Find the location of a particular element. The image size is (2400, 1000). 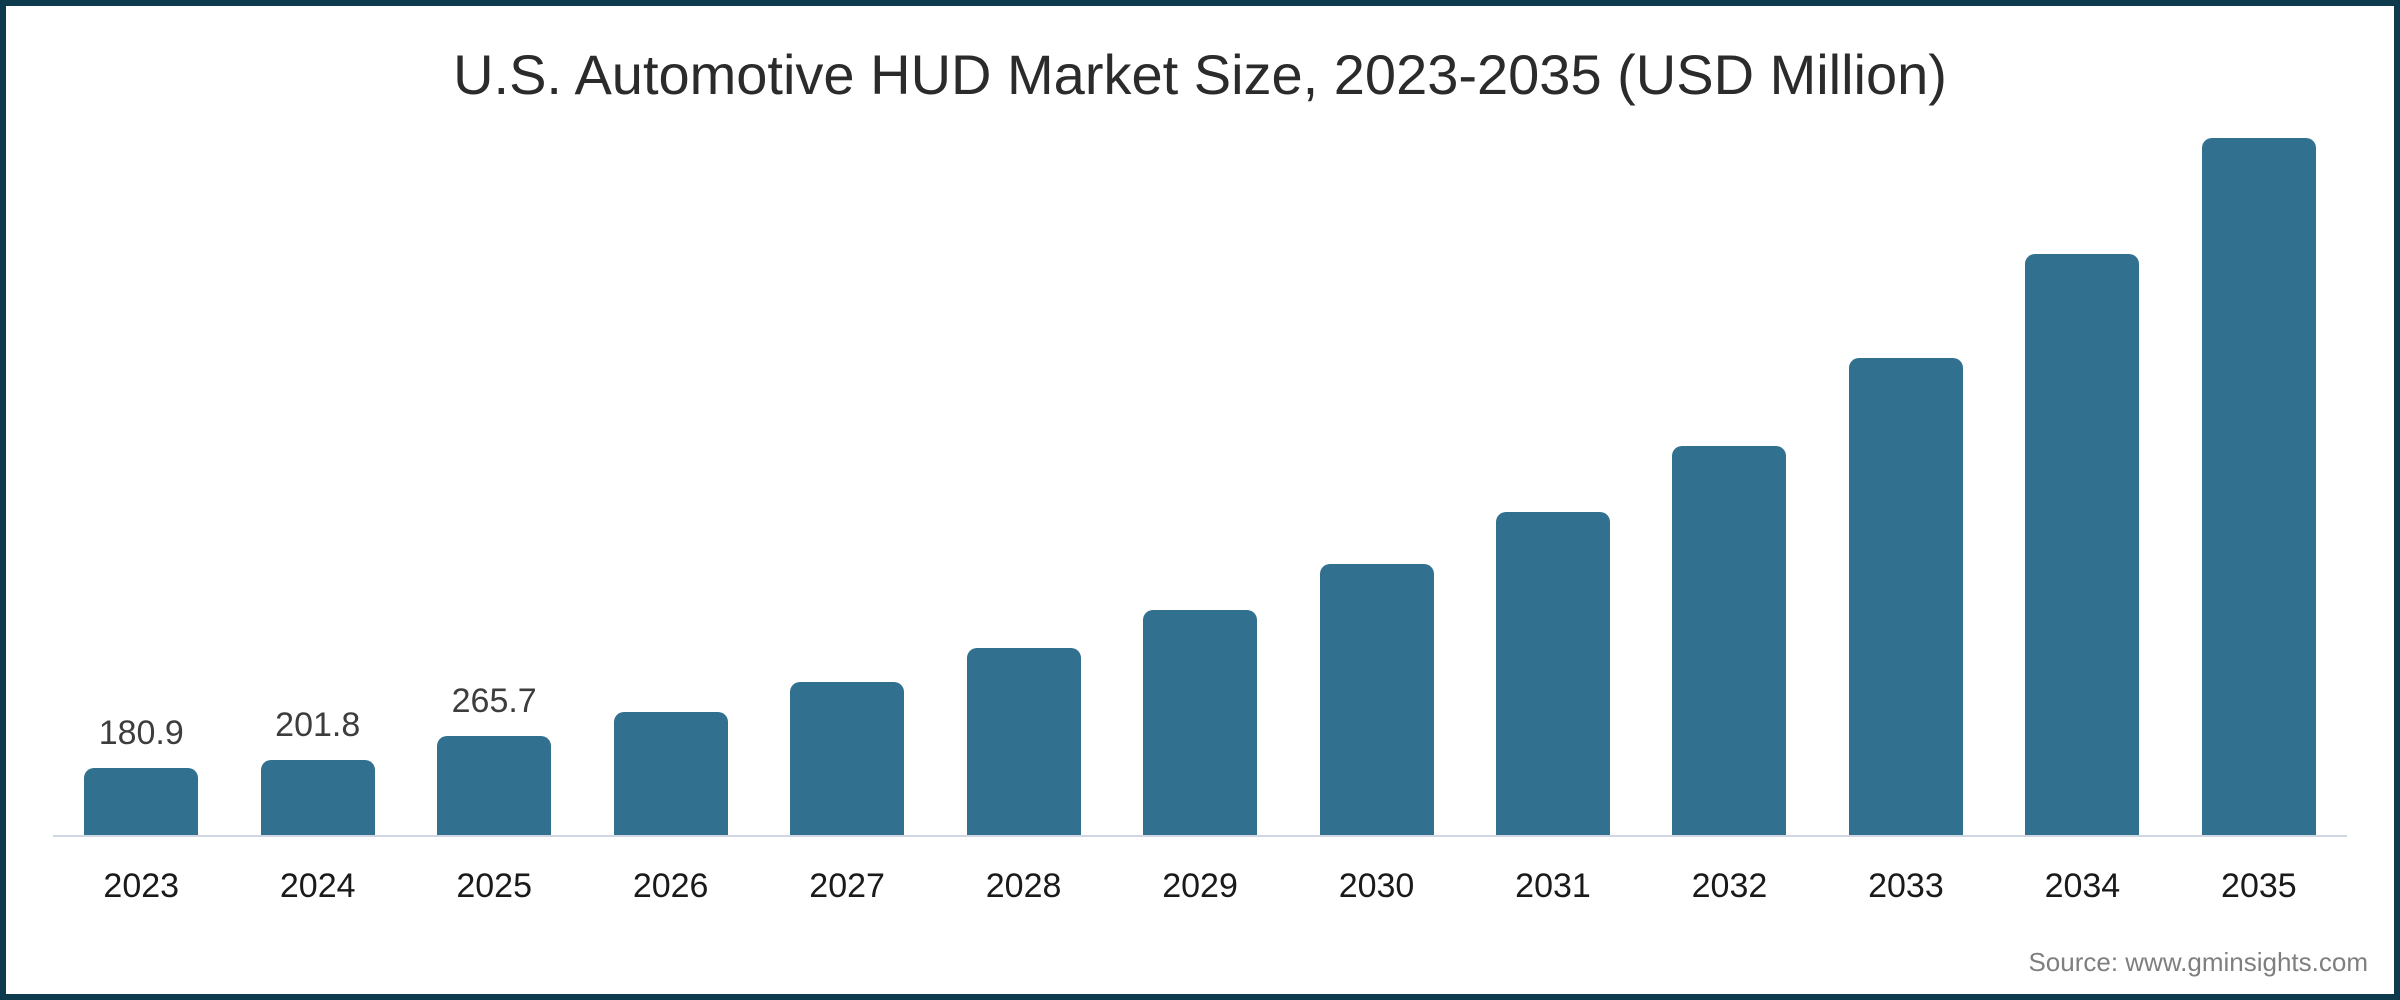

bar-2031 is located at coordinates (1552, 673).